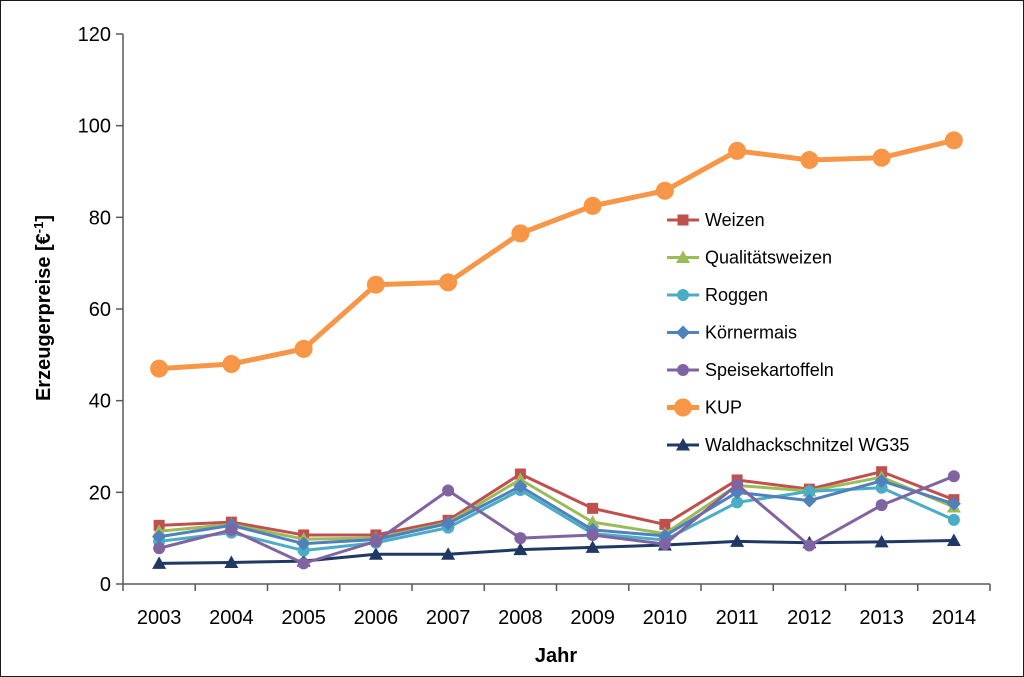  I want to click on legend-item: KUP, so click(704, 408).